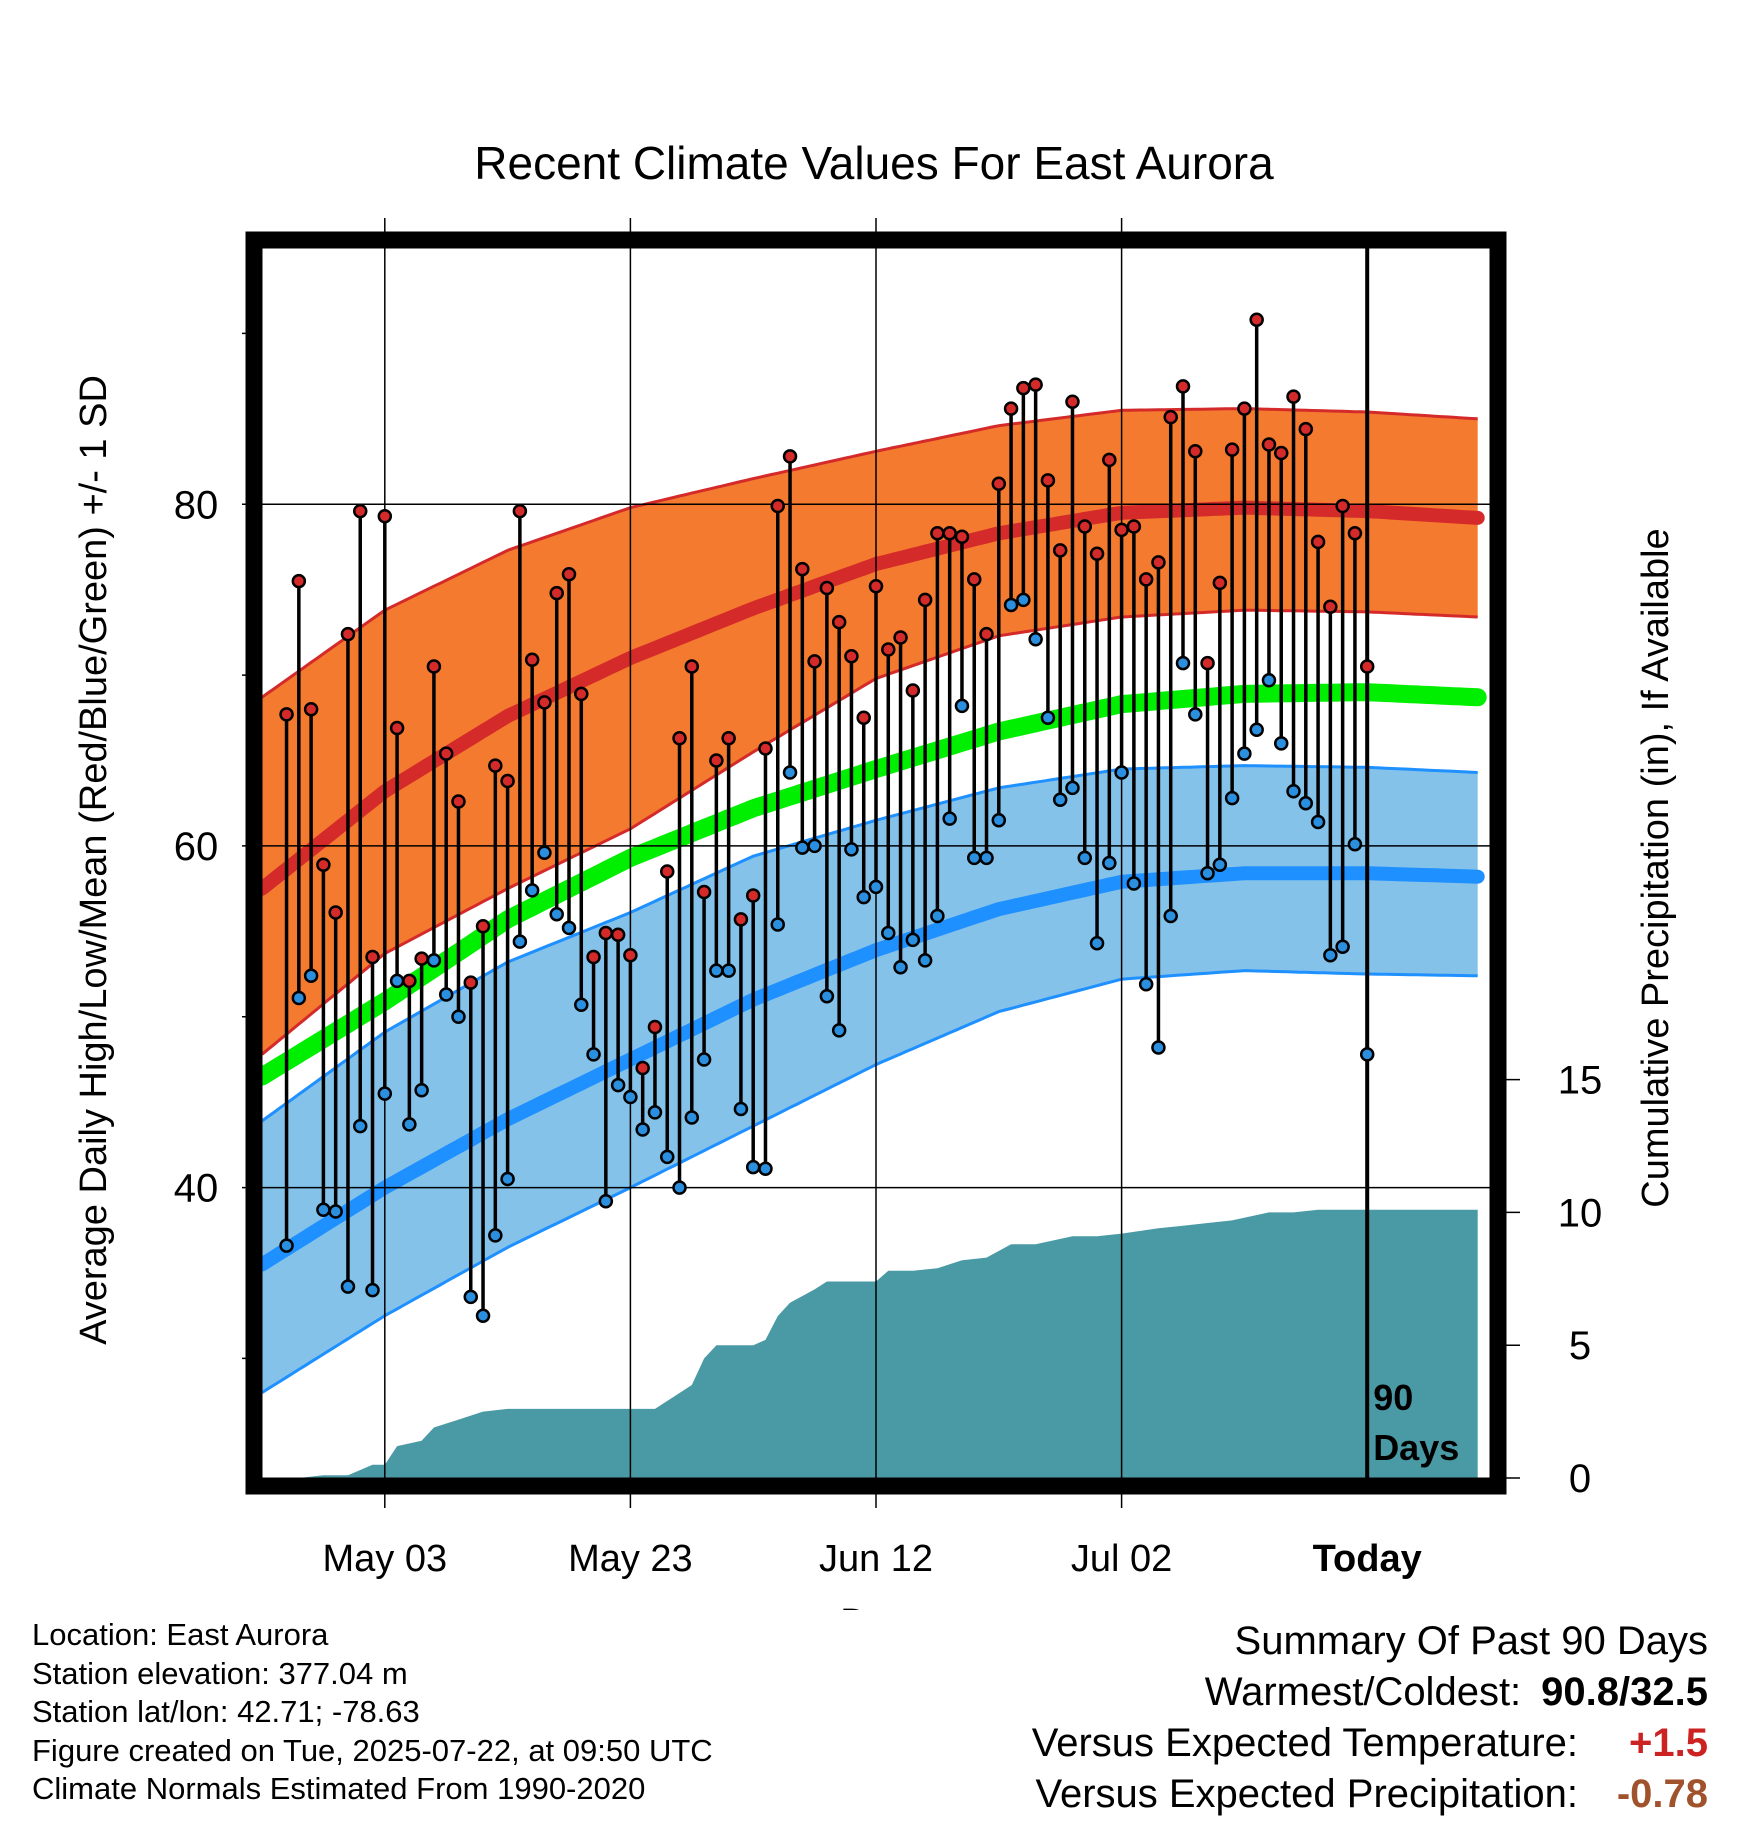 Image resolution: width=1748 pixels, height=1828 pixels. I want to click on location-text: Location: East Aurora, so click(180, 1634).